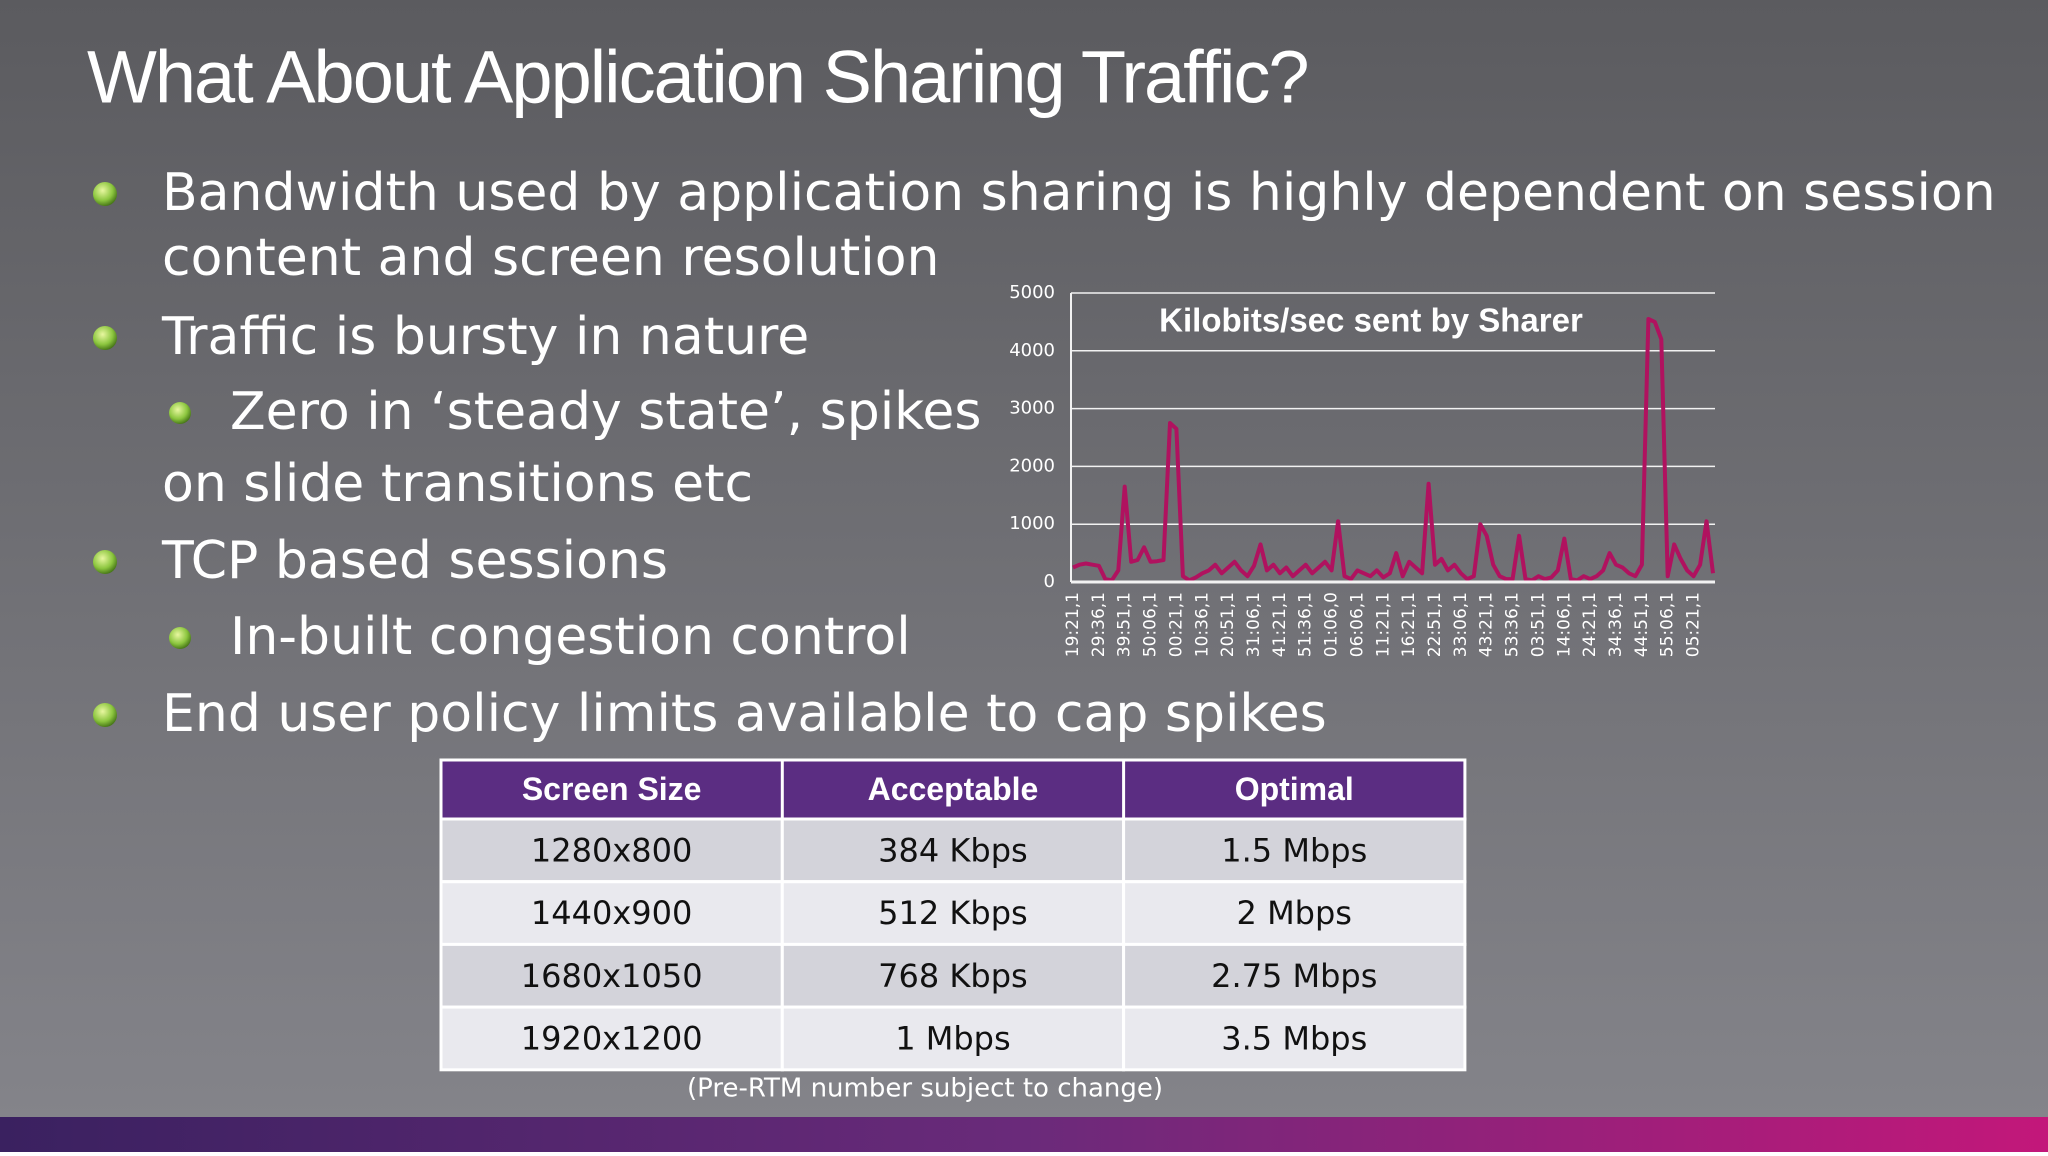 The width and height of the screenshot is (2048, 1156). What do you see at coordinates (1151, 624) in the screenshot?
I see `x-tick-label: 50:06,1` at bounding box center [1151, 624].